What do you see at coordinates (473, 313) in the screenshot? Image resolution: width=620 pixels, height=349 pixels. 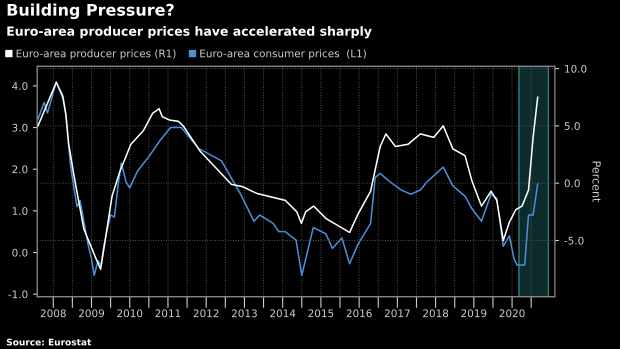 I see `x-tick-label: 2019` at bounding box center [473, 313].